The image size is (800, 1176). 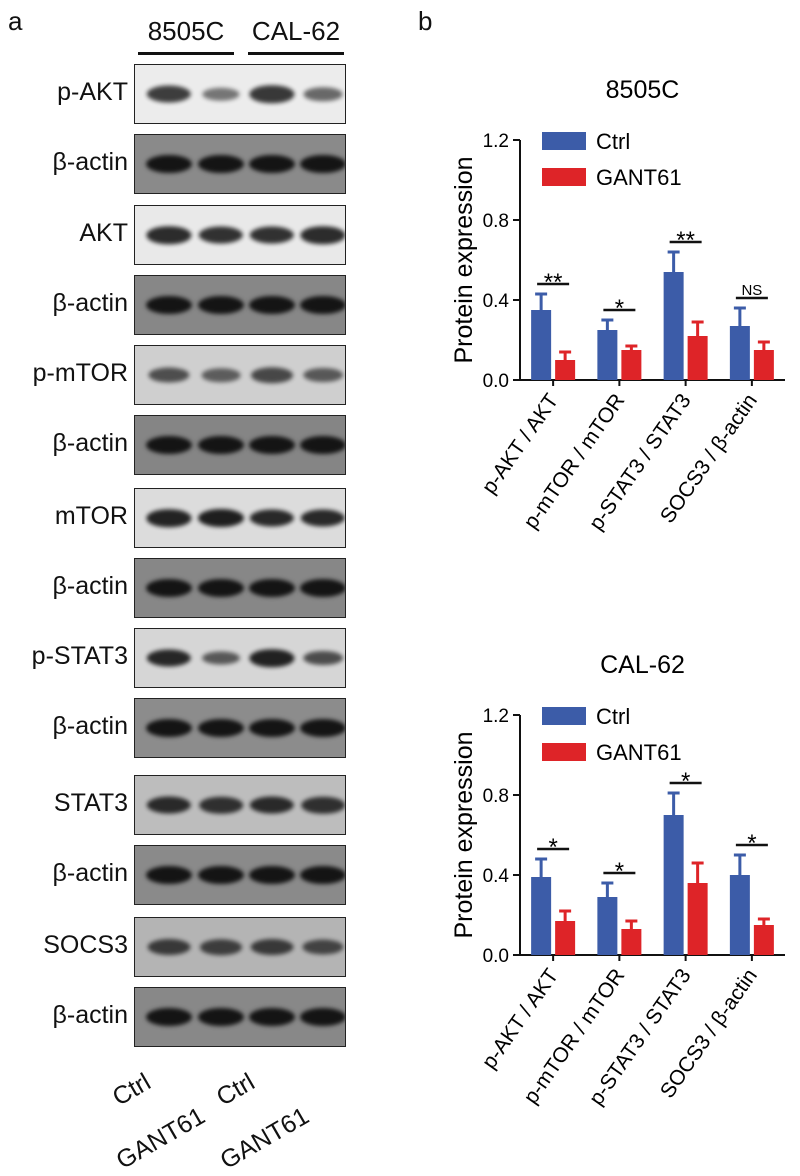 I want to click on legend-label: GANT61, so click(x=639, y=752).